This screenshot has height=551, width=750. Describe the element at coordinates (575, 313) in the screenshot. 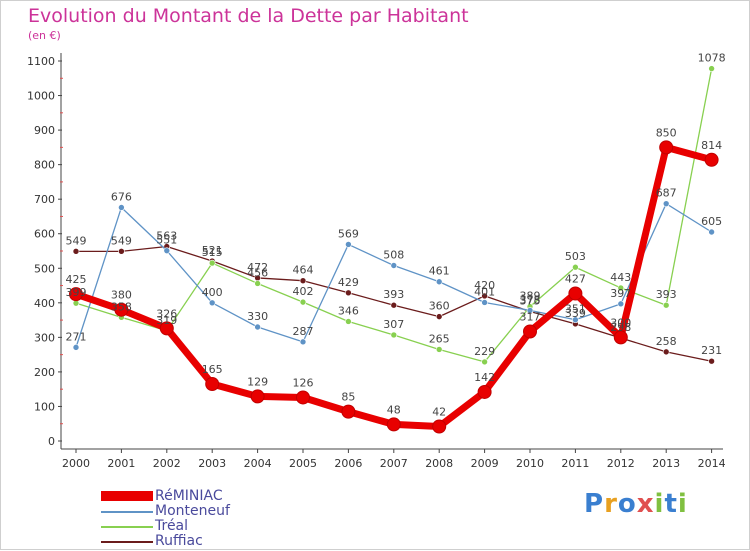

I see `data-label-ruffiac: 339` at that location.